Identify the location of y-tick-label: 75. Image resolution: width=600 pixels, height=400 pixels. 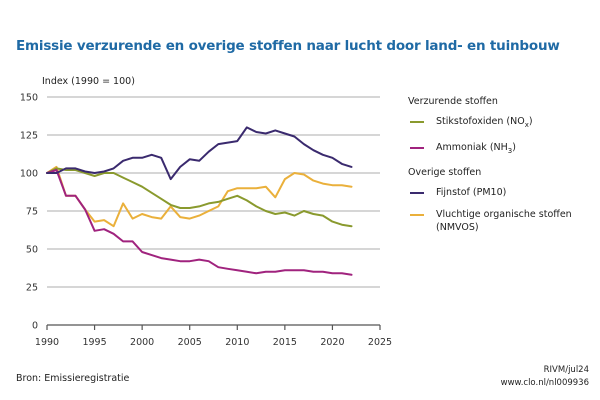
(32, 212).